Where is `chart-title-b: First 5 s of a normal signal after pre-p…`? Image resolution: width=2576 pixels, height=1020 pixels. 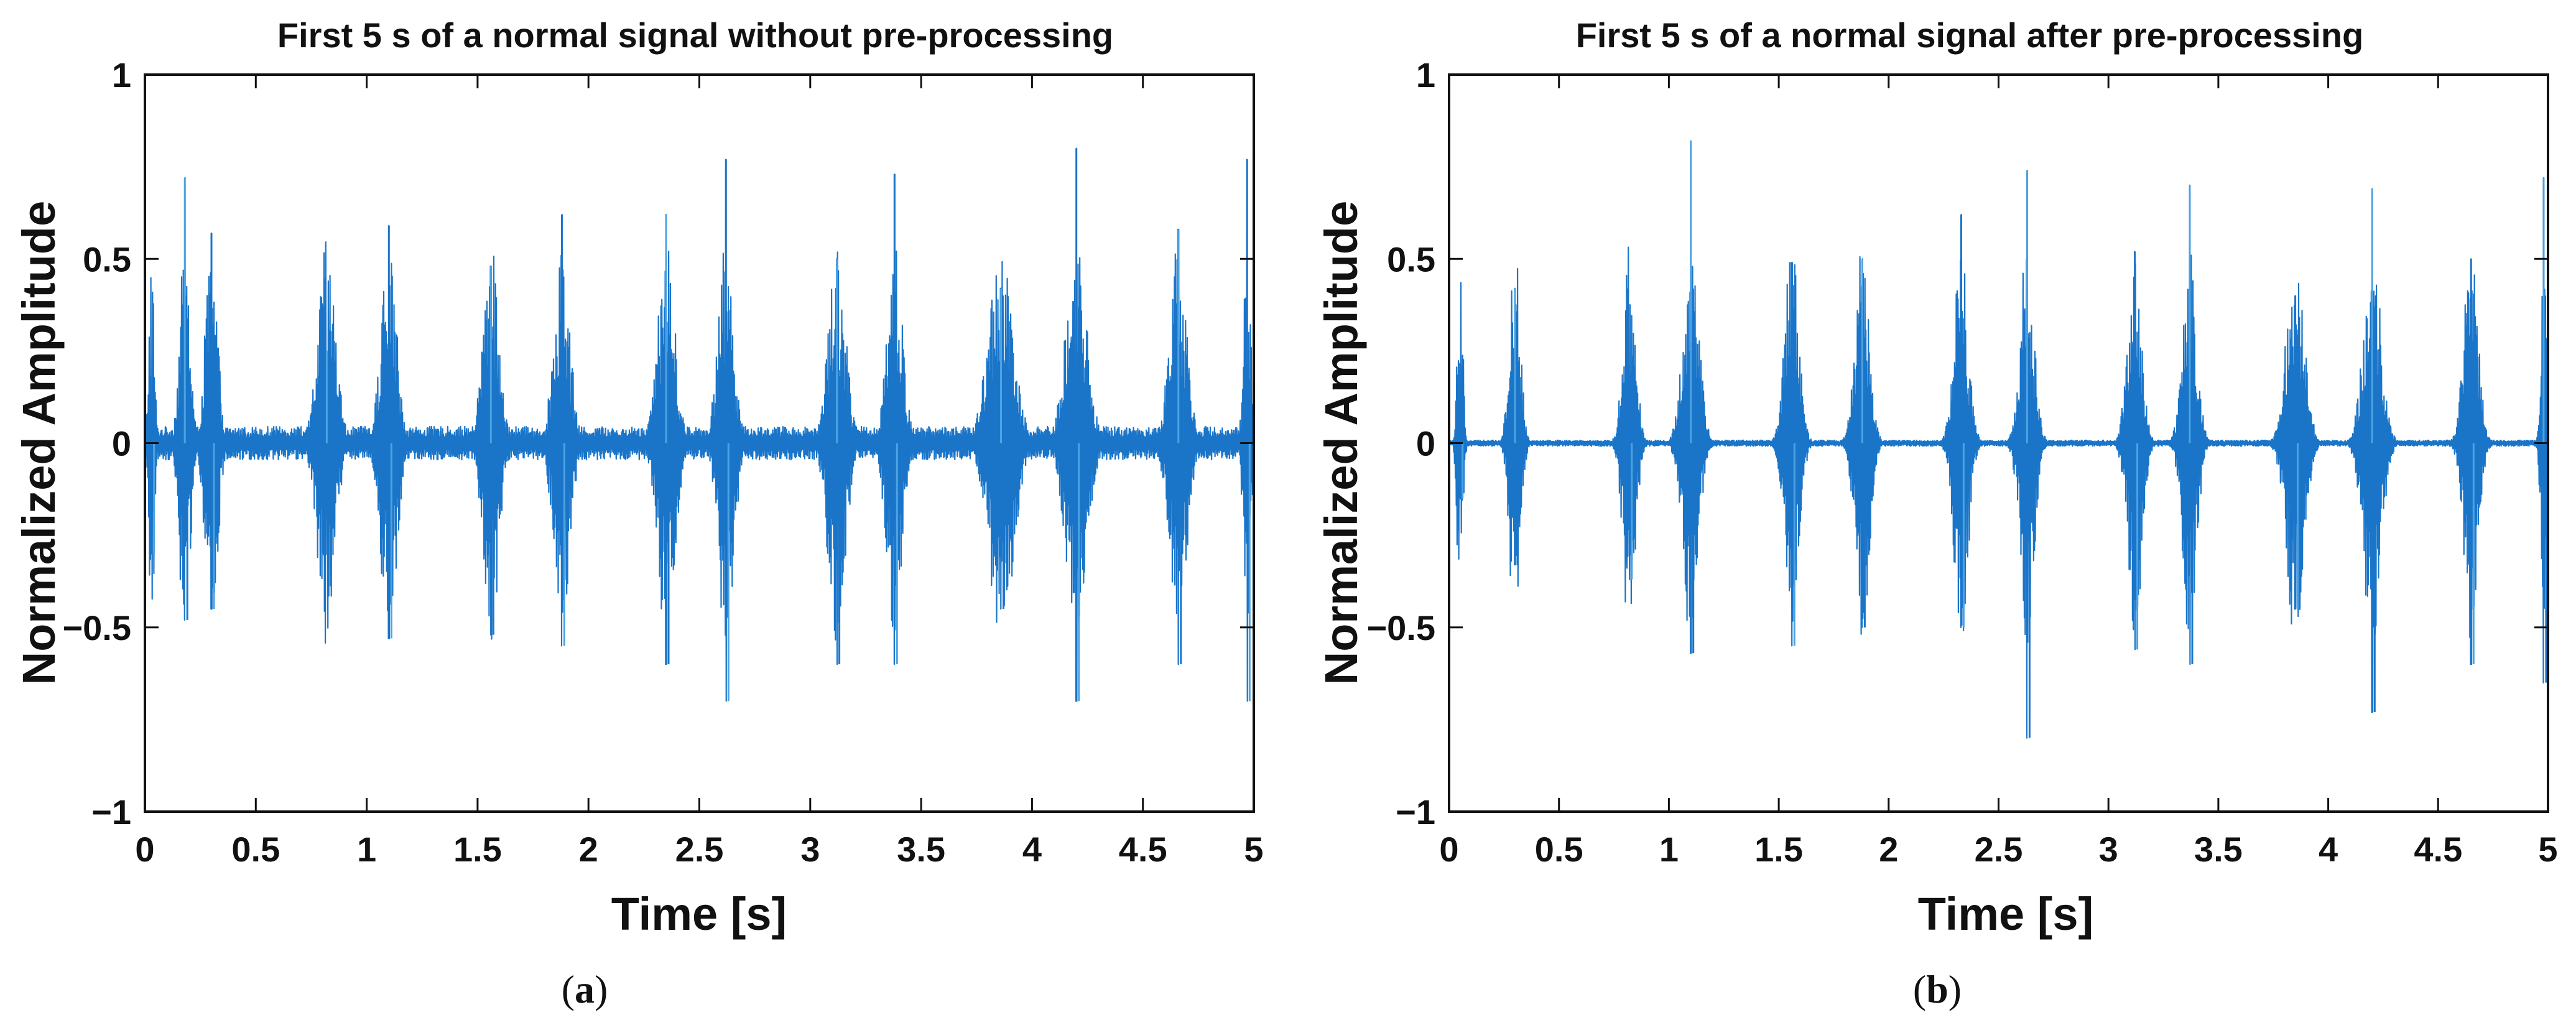
chart-title-b: First 5 s of a normal signal after pre-p… is located at coordinates (1970, 35).